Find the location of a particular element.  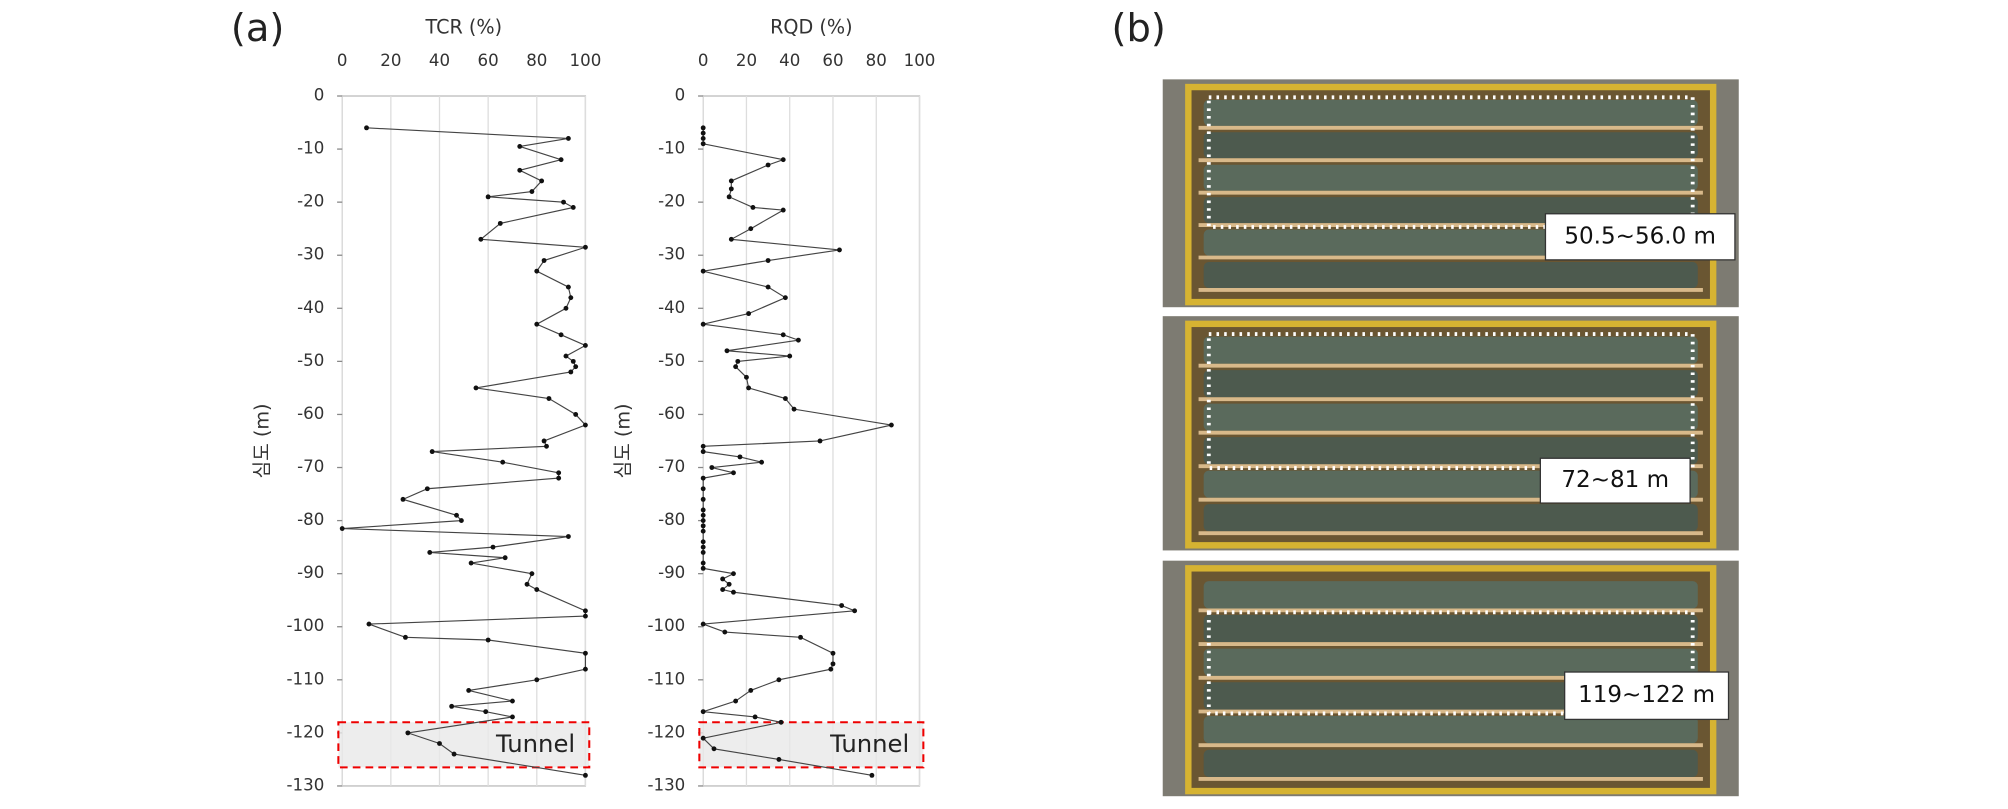

y-tick-label: -30 is located at coordinates (671, 254).